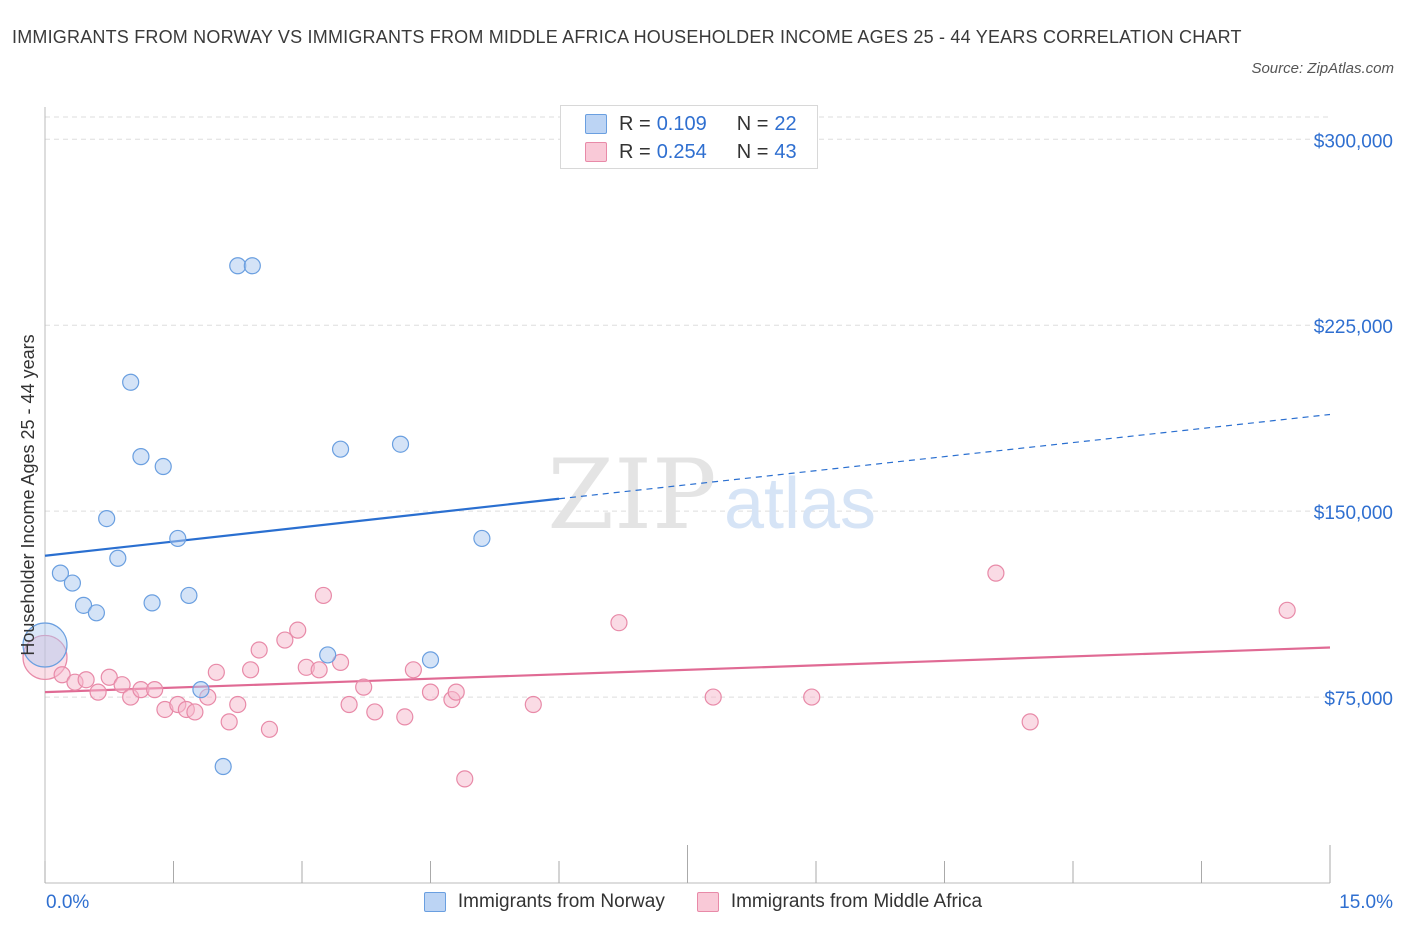 This screenshot has height=930, width=1406. What do you see at coordinates (687, 670) in the screenshot?
I see `africa-trend-line` at bounding box center [687, 670].